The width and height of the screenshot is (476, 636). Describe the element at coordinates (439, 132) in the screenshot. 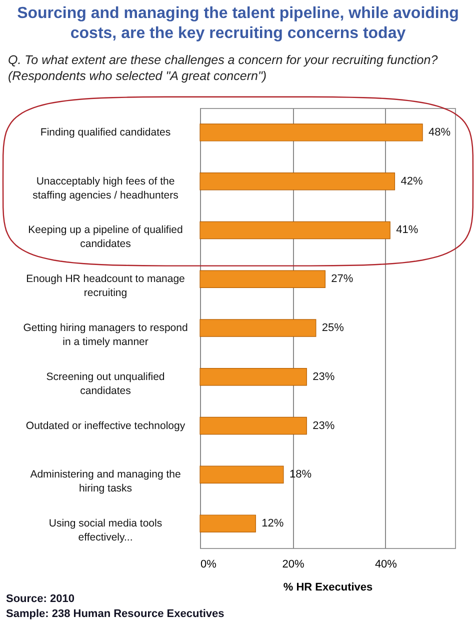

I see `data-label: 48%` at that location.